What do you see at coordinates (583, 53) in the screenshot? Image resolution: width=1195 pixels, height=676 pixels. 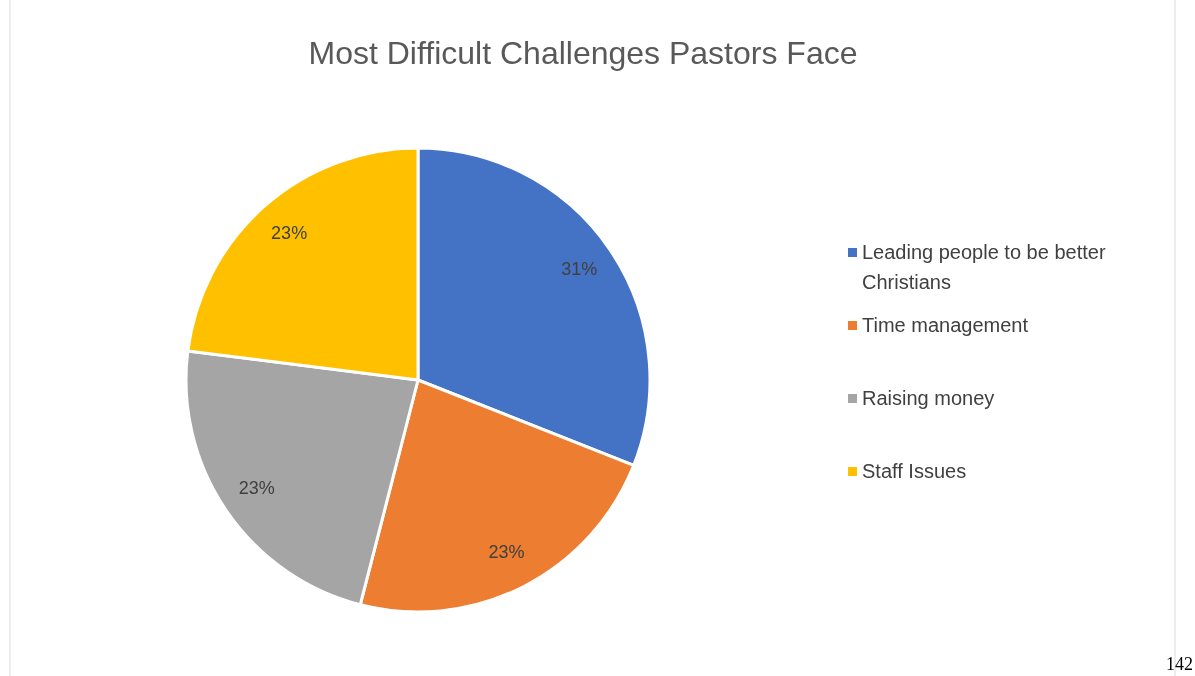 I see `chart-title: Most Difficult Challenges Pastors Face` at bounding box center [583, 53].